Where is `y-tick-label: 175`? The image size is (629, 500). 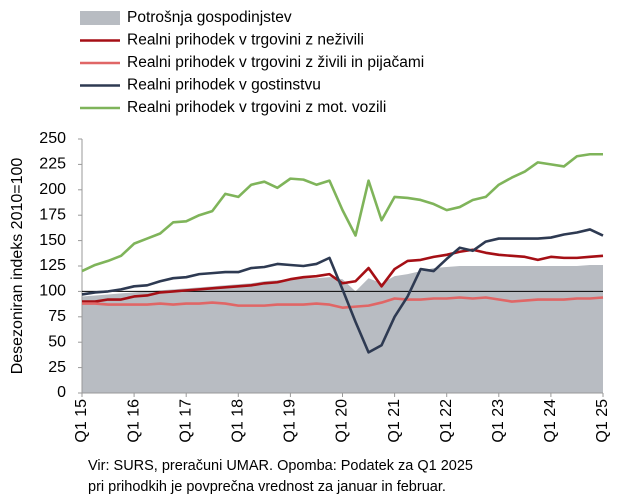 y-tick-label: 175 is located at coordinates (52, 214).